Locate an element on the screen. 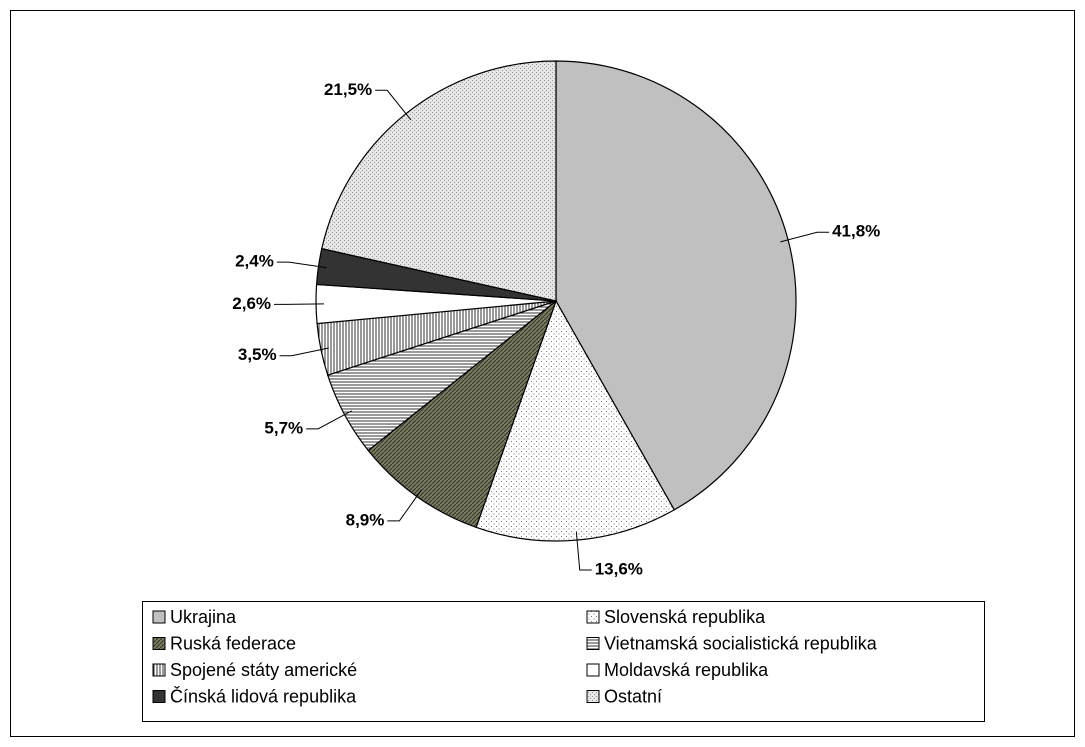 The image size is (1085, 747). legend-label: Vietnamská socialistická republika is located at coordinates (741, 643).